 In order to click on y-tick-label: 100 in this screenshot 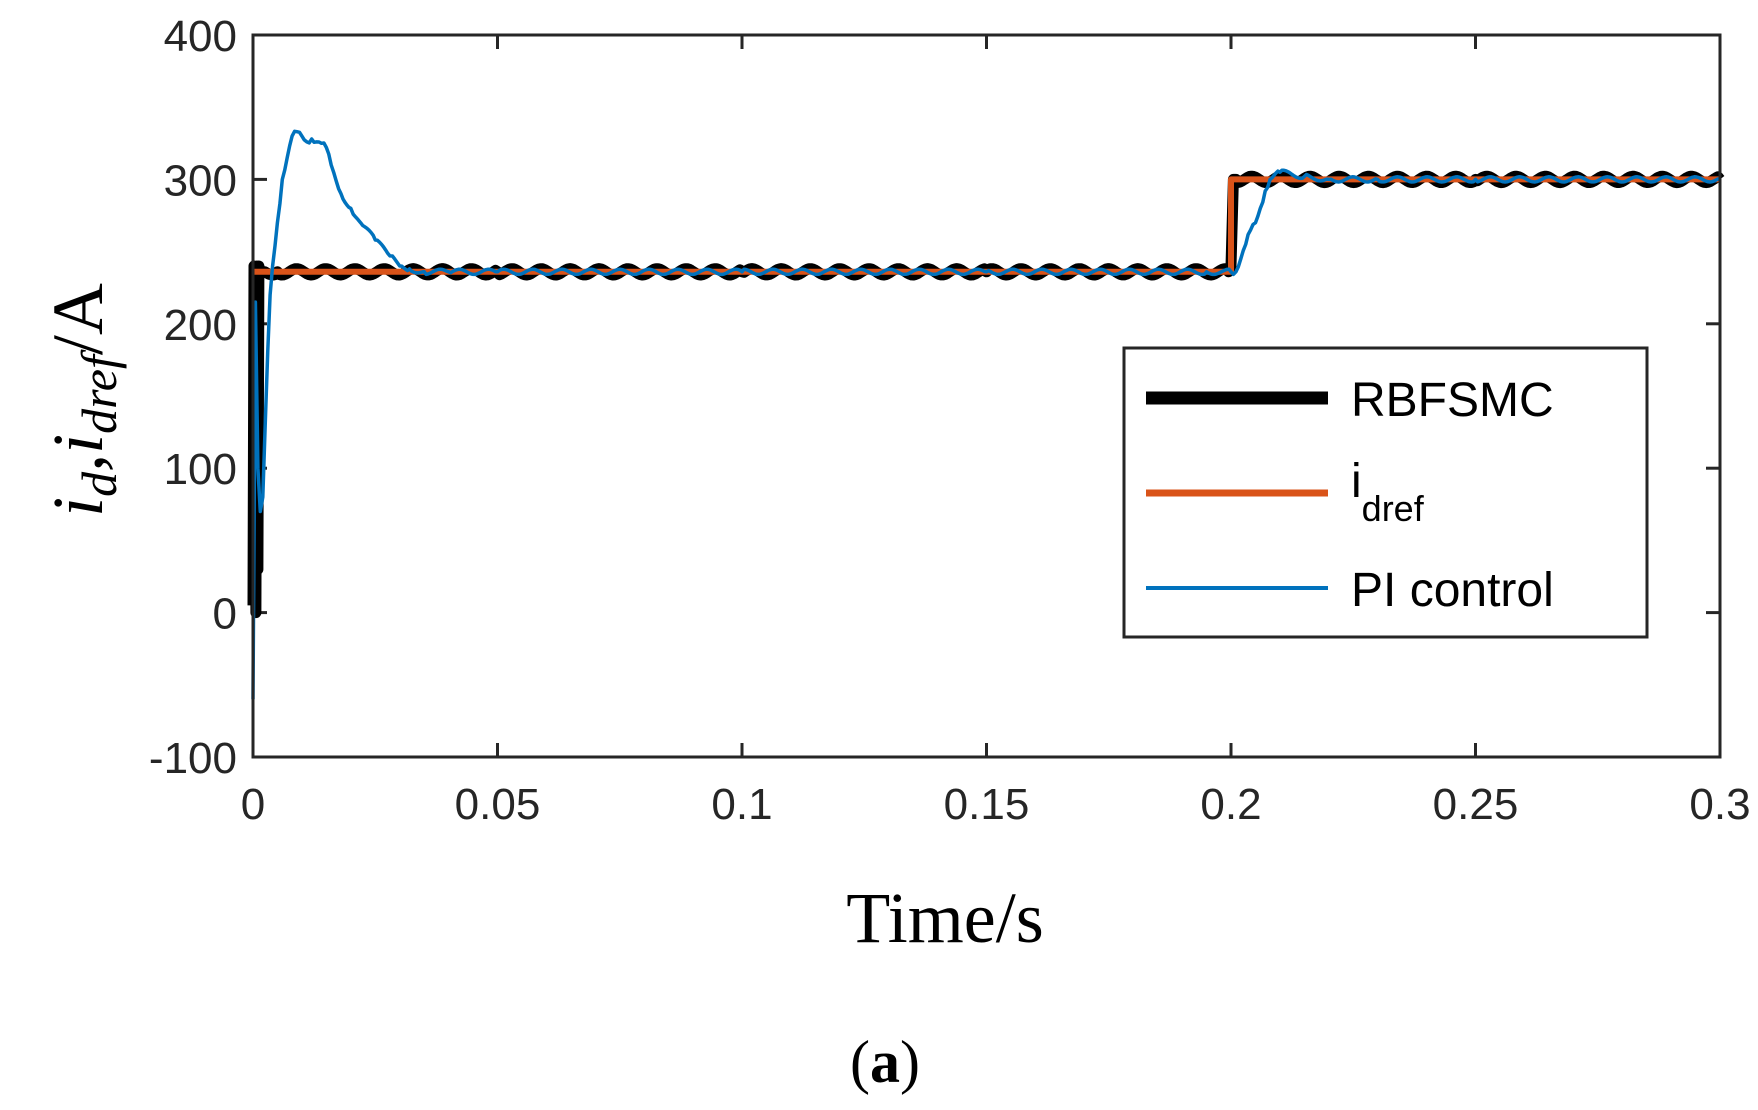, I will do `click(200, 469)`.